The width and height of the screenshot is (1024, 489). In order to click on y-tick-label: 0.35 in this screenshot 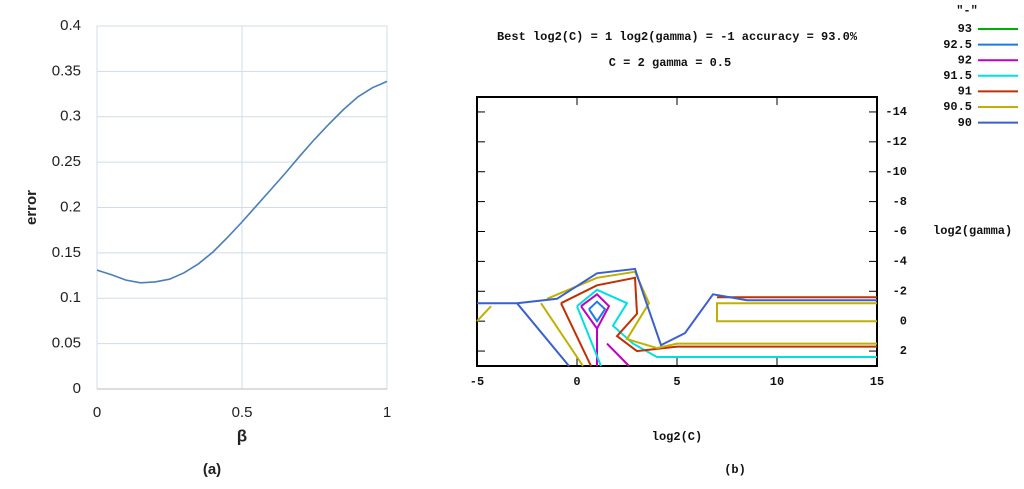, I will do `click(66, 70)`.